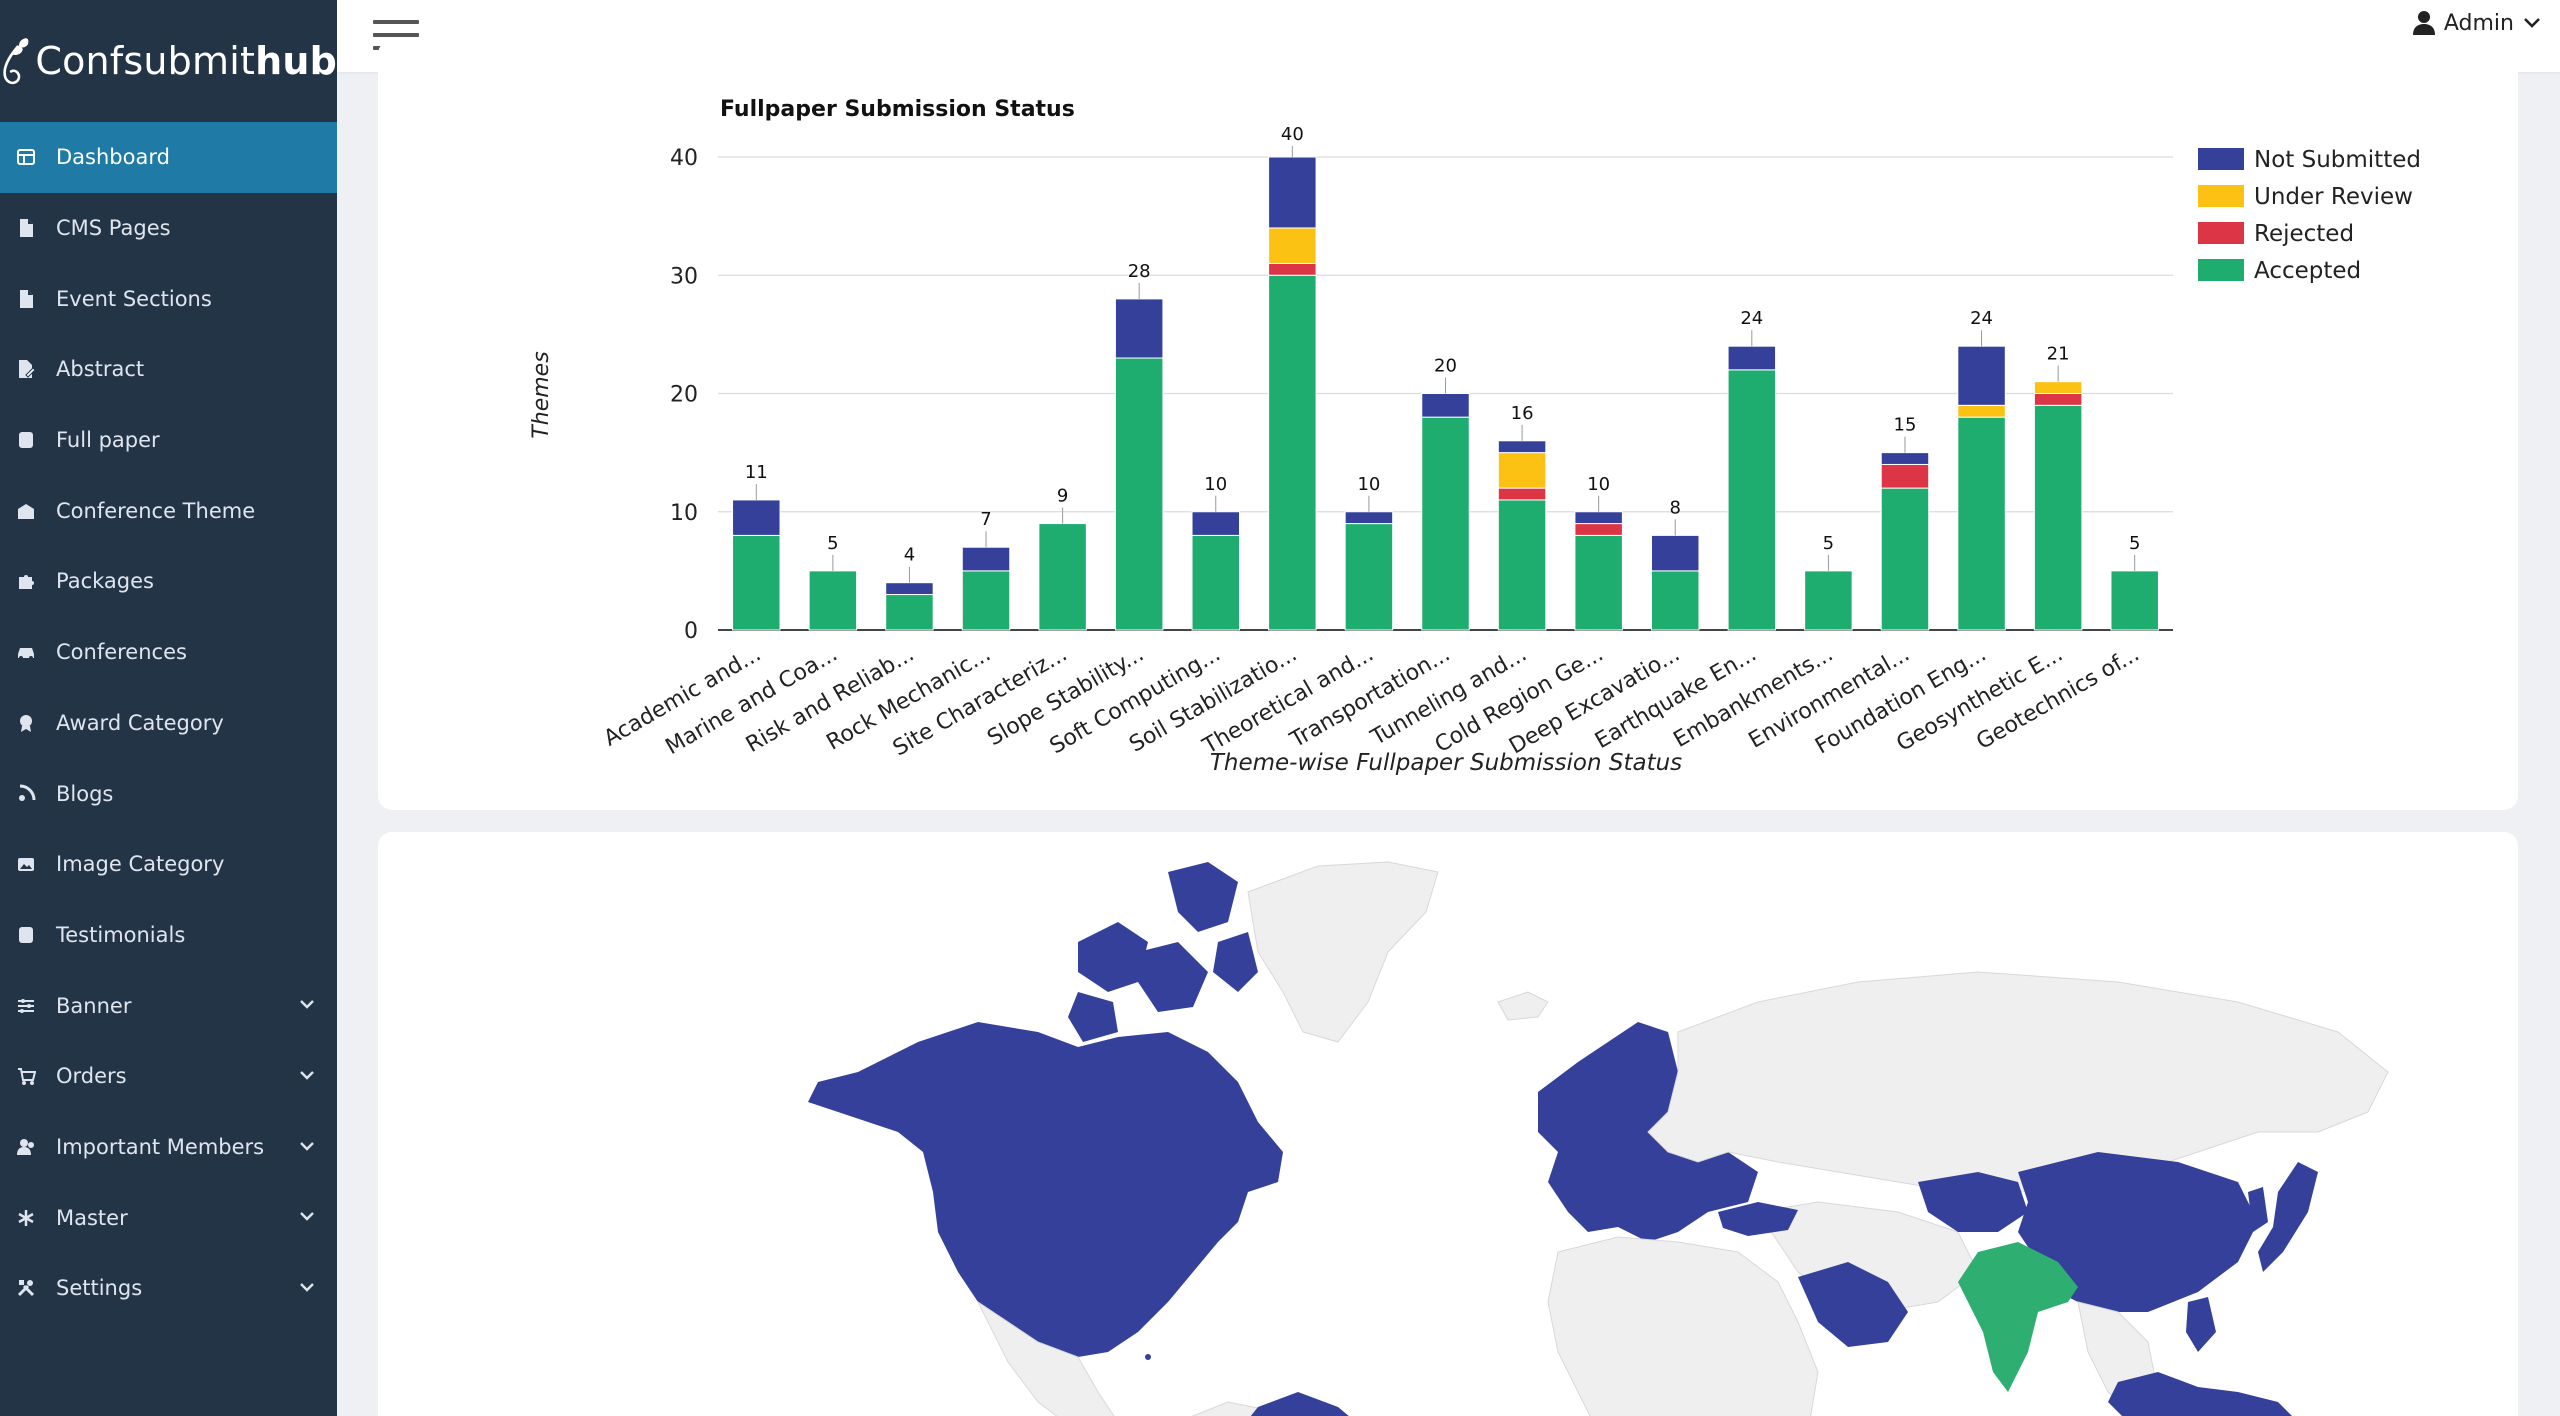 Image resolution: width=2560 pixels, height=1416 pixels. What do you see at coordinates (1683, 1326) in the screenshot?
I see `map-region-africa` at bounding box center [1683, 1326].